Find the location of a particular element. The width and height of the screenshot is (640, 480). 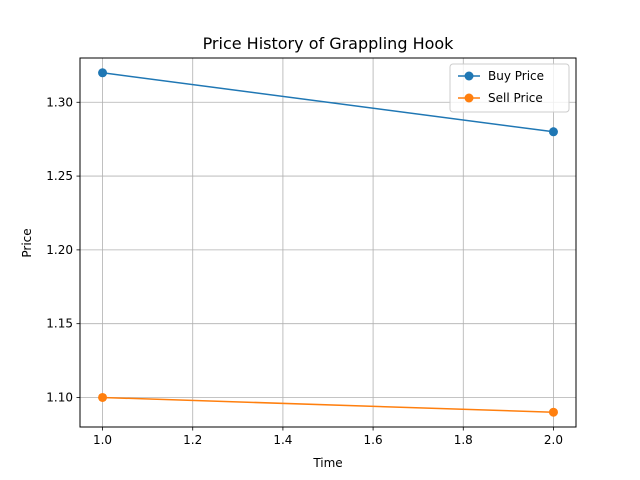

x-tick-label: 1.0 is located at coordinates (102, 440).